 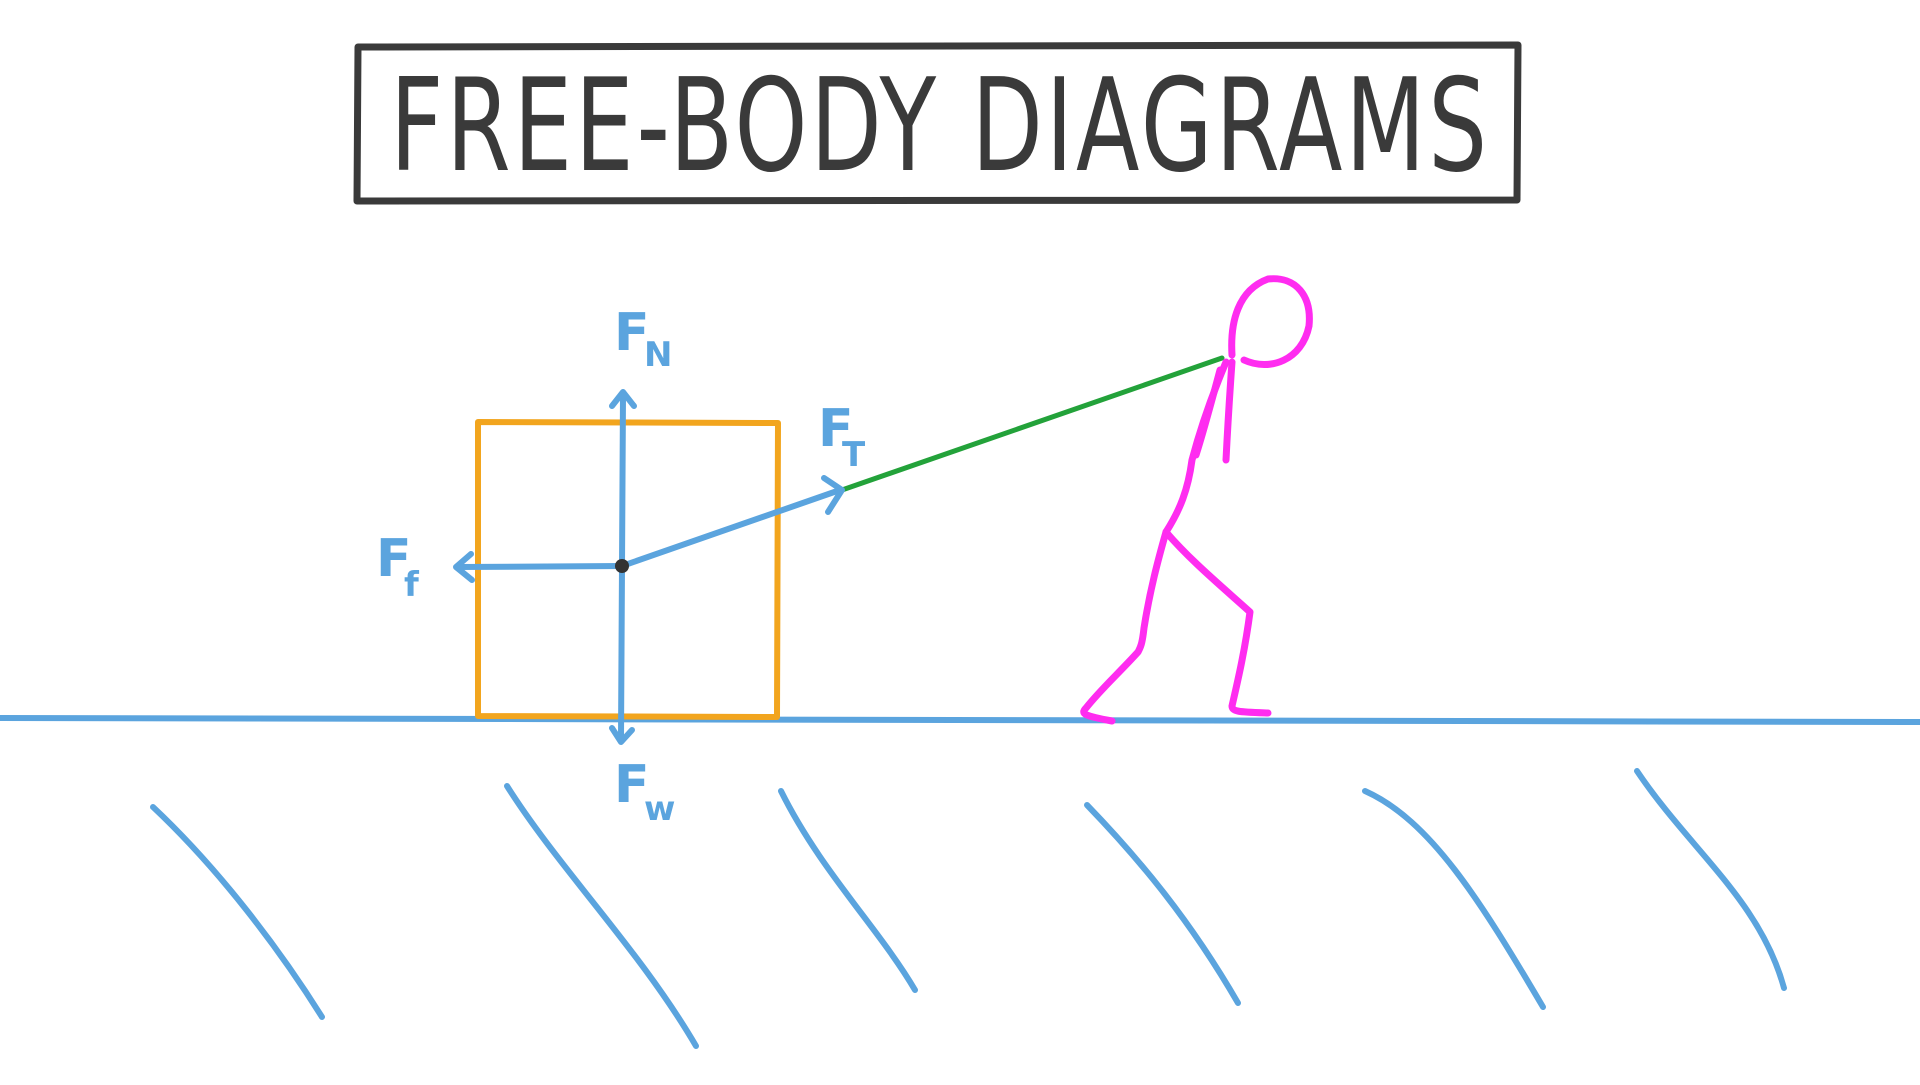 What do you see at coordinates (622, 480) in the screenshot?
I see `normal-force-arrow` at bounding box center [622, 480].